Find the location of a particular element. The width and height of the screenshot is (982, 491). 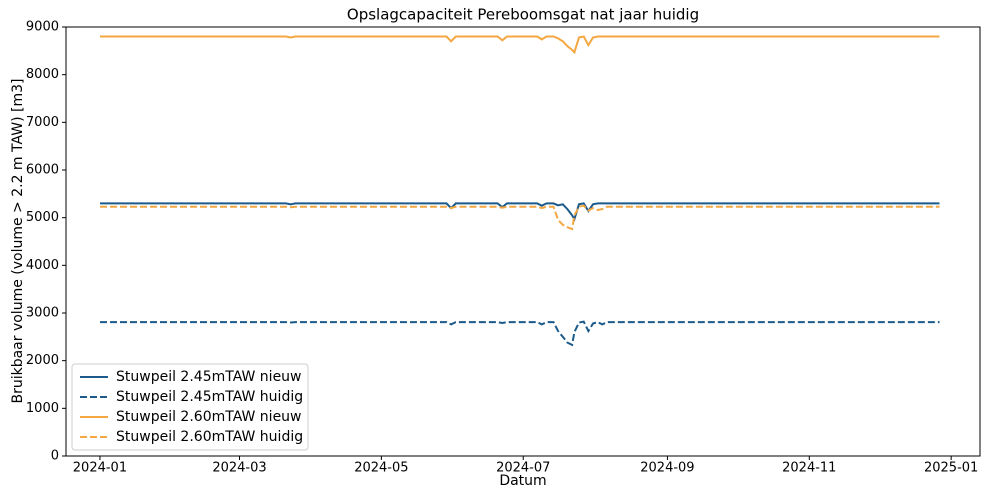

y-tick-label: 4000 is located at coordinates (42, 265).